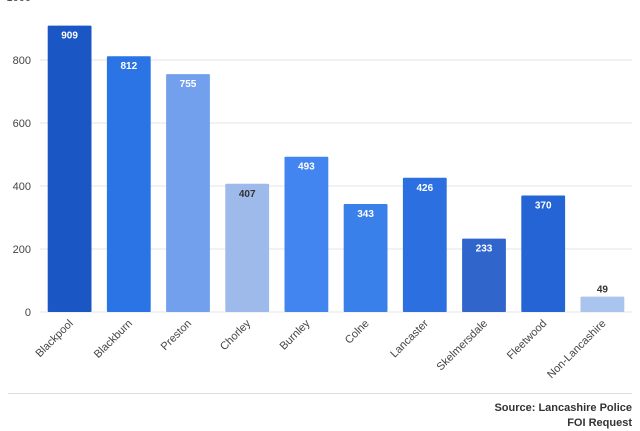 This screenshot has width=640, height=431. I want to click on bar-value-label: 370, so click(543, 205).